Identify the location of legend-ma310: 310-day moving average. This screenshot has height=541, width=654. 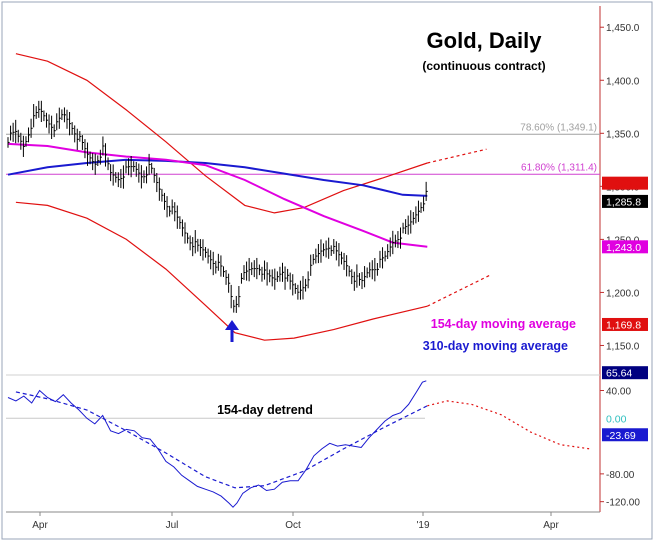
(495, 346).